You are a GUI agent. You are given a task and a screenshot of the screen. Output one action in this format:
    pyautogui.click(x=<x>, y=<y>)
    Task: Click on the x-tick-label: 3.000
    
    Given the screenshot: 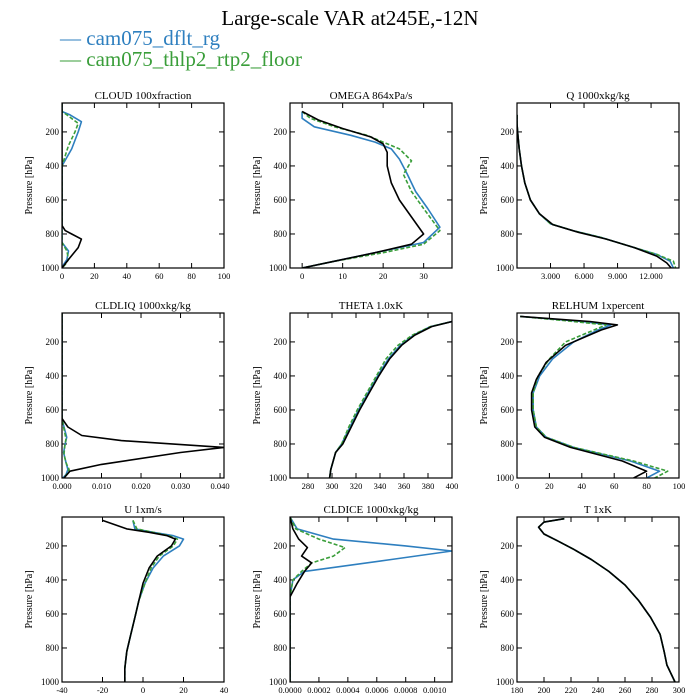 What is the action you would take?
    pyautogui.click(x=550, y=276)
    